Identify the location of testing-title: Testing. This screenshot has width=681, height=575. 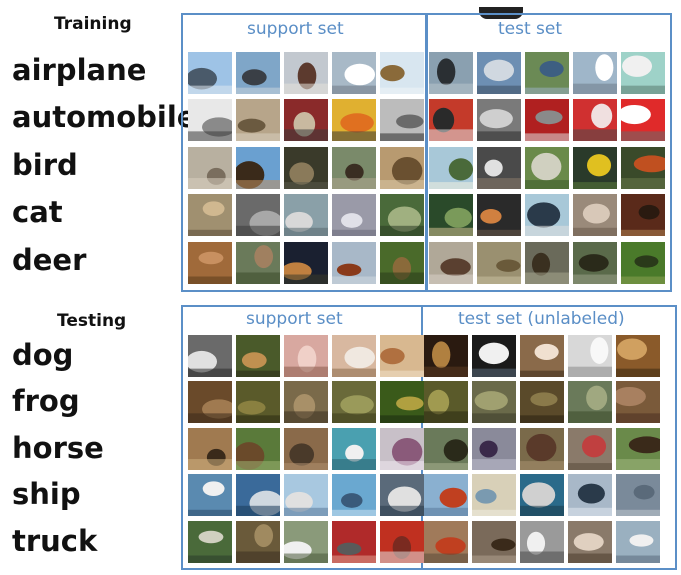
(92, 321).